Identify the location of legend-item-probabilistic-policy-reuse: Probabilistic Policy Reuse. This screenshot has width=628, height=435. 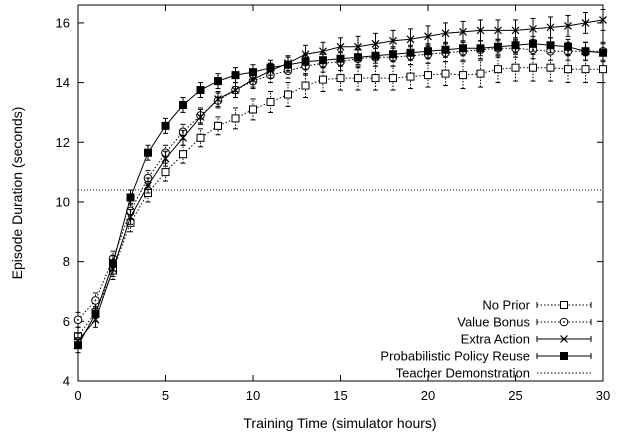
(486, 356).